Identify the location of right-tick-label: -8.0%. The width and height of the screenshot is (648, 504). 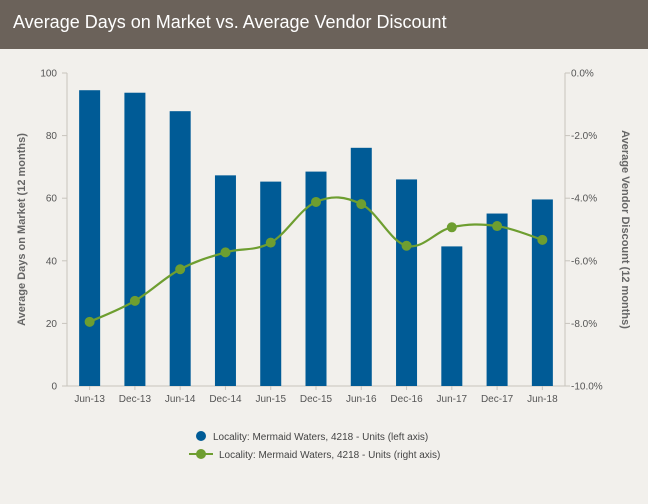
(584, 324).